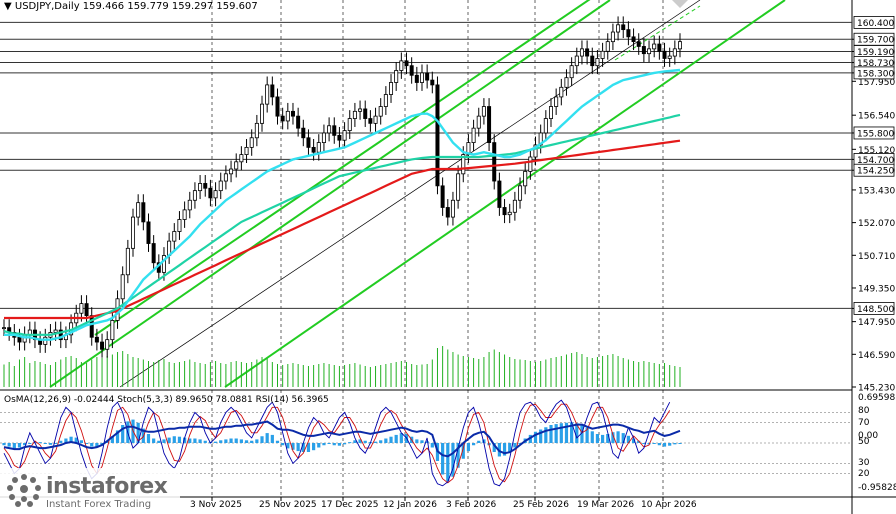 The height and width of the screenshot is (514, 896). I want to click on level-label: 148.500, so click(875, 310).